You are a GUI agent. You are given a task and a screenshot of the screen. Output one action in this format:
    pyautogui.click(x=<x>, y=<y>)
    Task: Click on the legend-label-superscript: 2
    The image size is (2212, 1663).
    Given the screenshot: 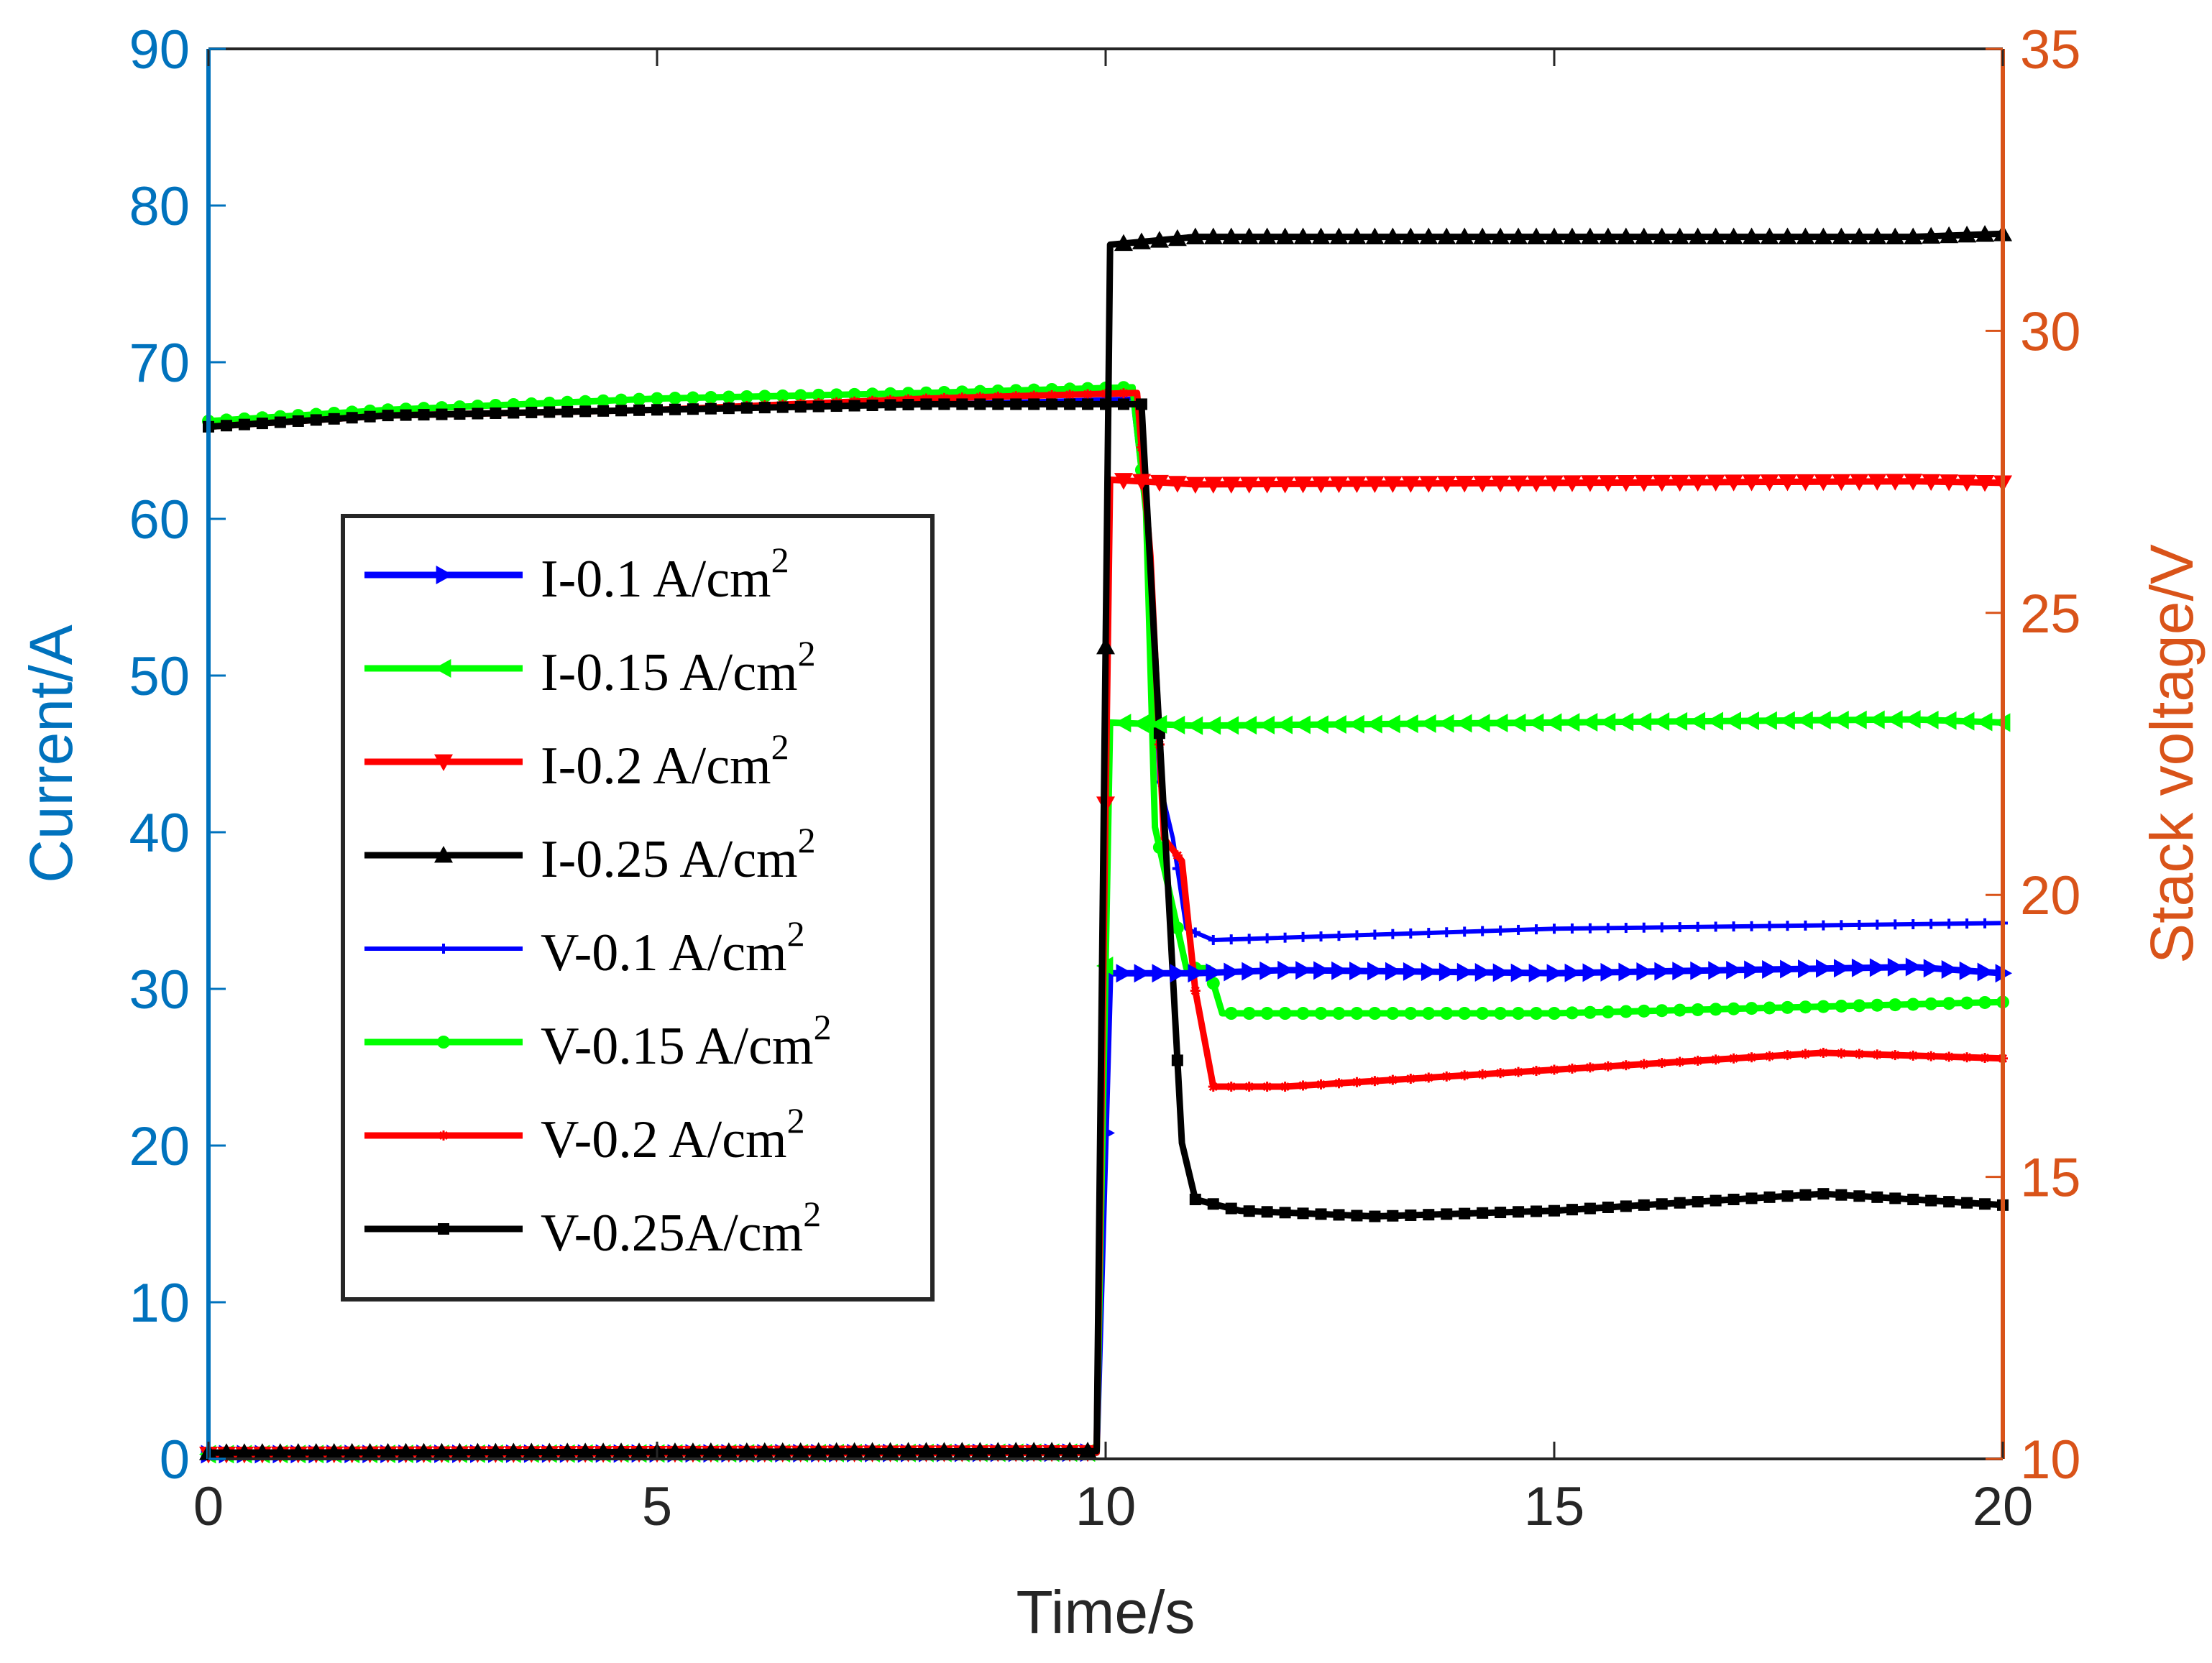 What is the action you would take?
    pyautogui.click(x=807, y=840)
    